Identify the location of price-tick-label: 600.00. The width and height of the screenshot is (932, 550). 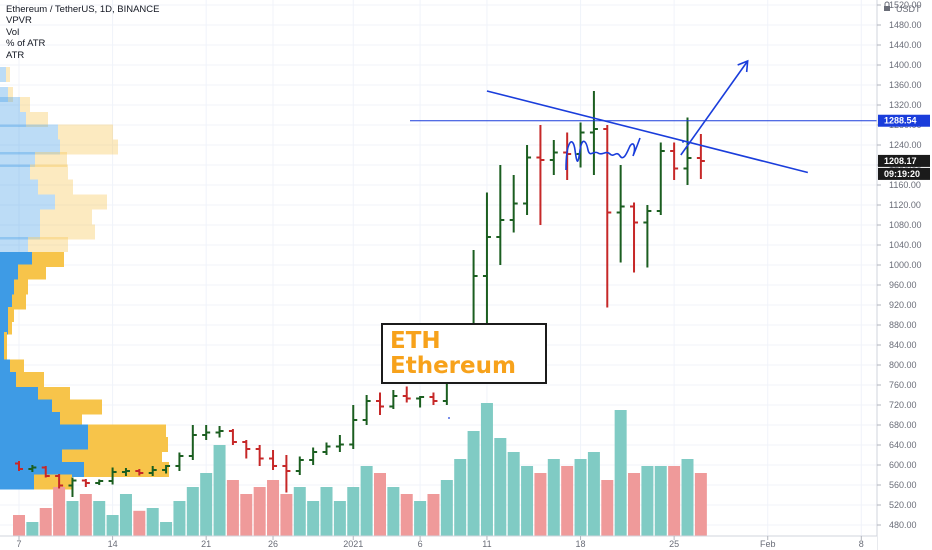
(903, 465).